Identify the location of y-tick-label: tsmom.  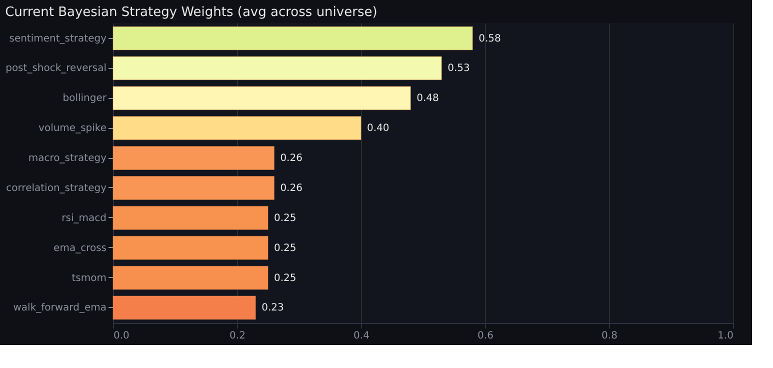
(89, 278).